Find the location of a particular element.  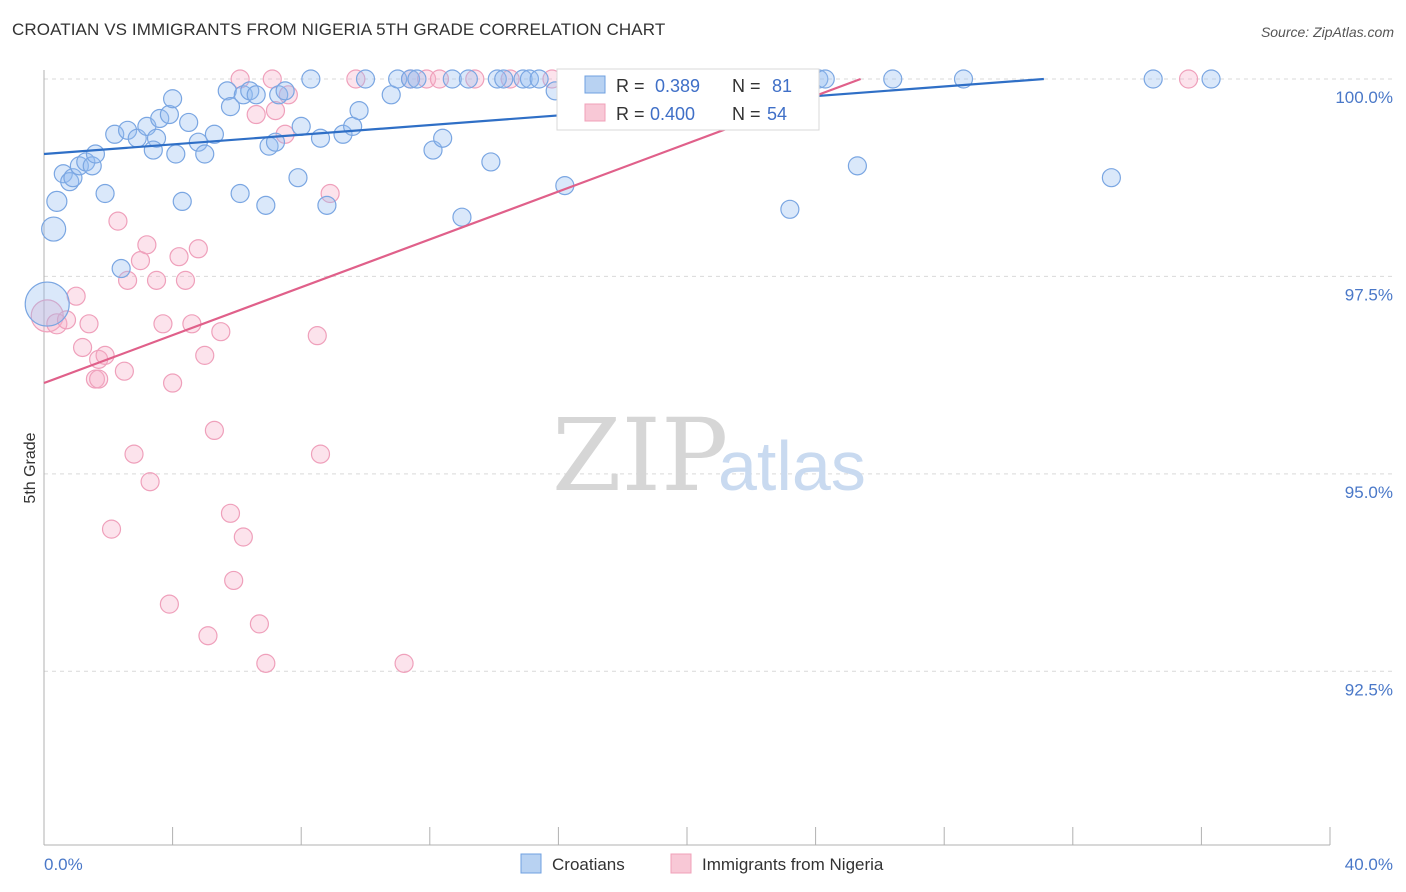

legend-swatch-nigeria is located at coordinates (681, 863).